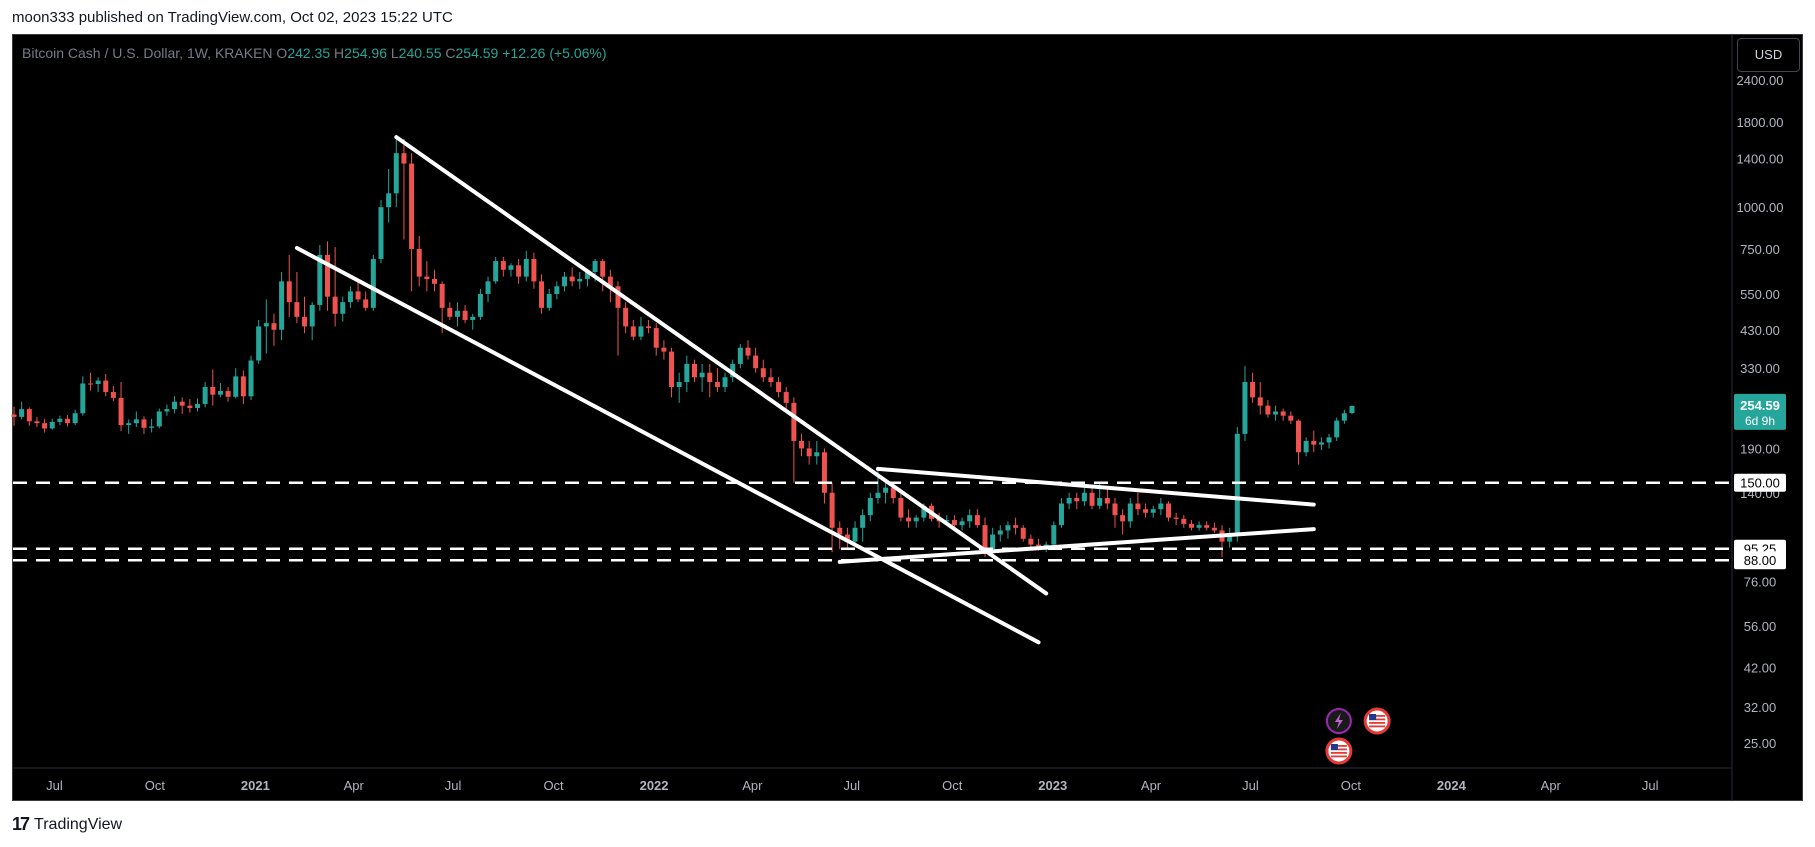 This screenshot has width=1815, height=847. I want to click on y-tick-label: 190.00, so click(1760, 448).